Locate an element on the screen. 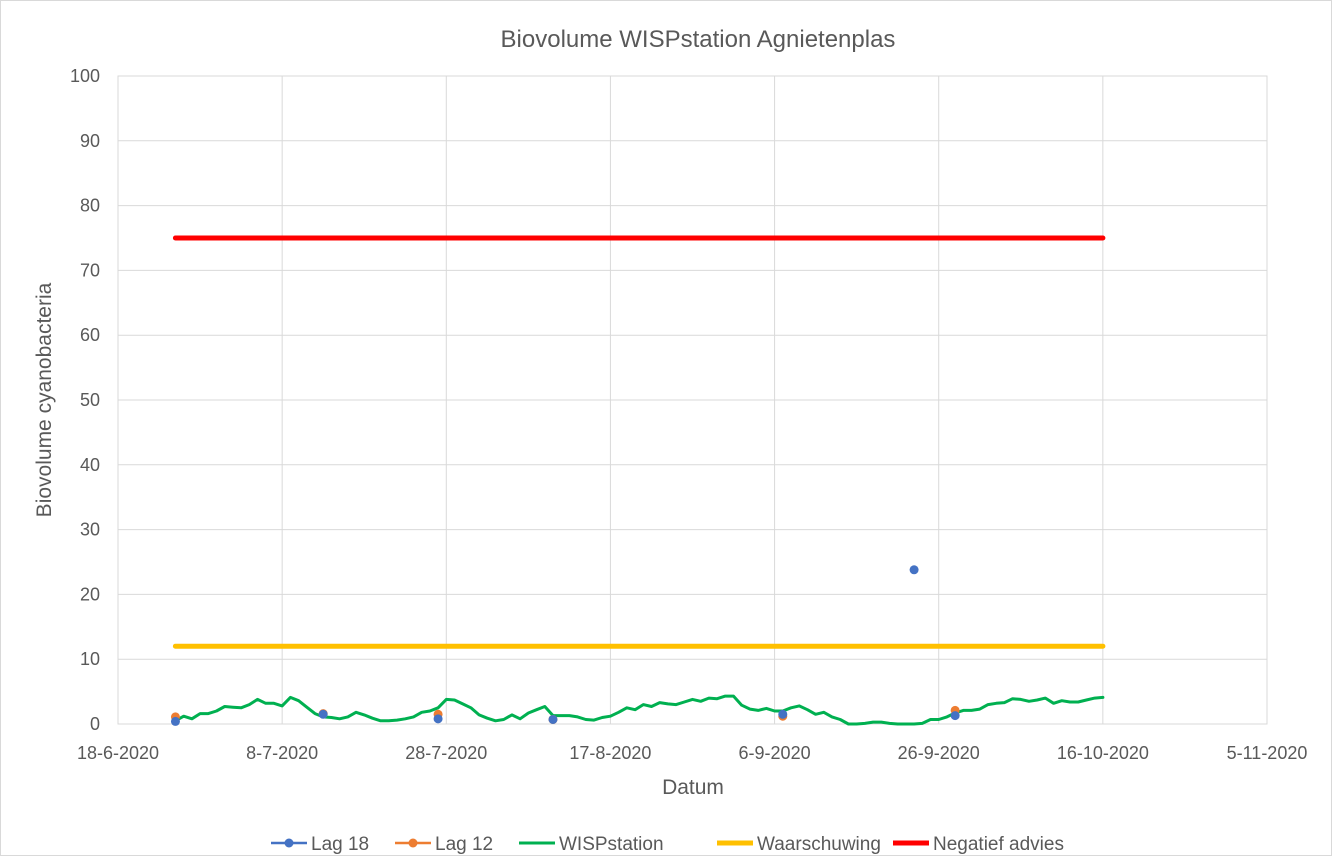 This screenshot has width=1332, height=857. negatief-advies-legend-label: Negatief advies is located at coordinates (998, 844).